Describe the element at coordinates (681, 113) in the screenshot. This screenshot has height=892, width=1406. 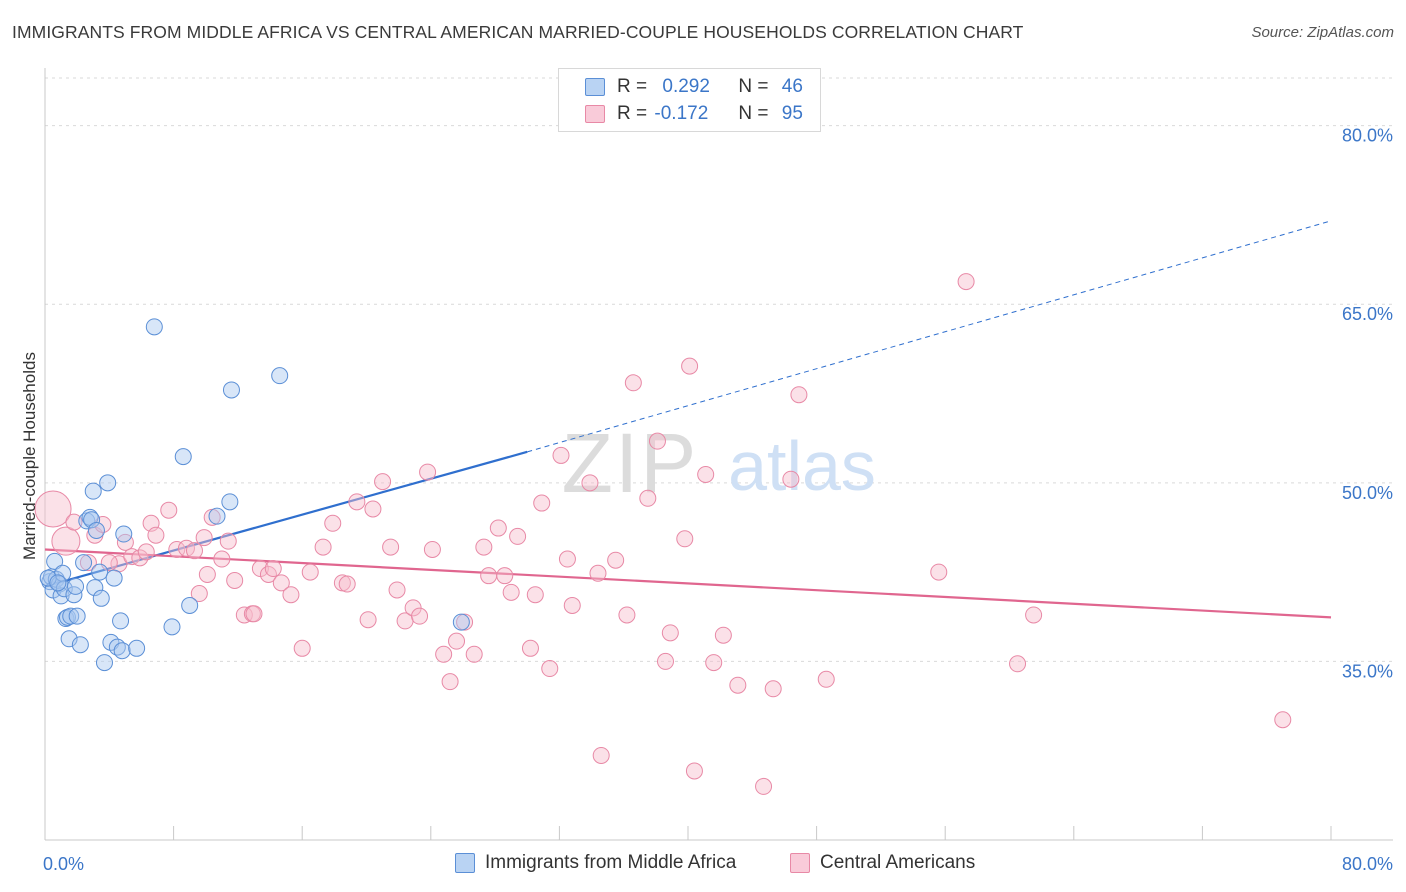
I see `legend-r-value: -0.172` at that location.